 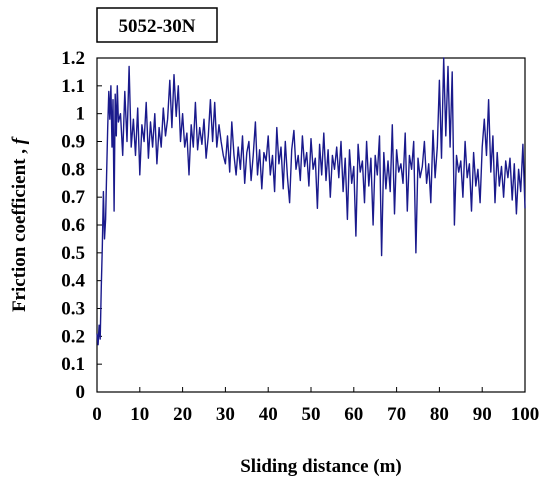 I want to click on y-tick-label: 1.2, so click(x=73, y=58).